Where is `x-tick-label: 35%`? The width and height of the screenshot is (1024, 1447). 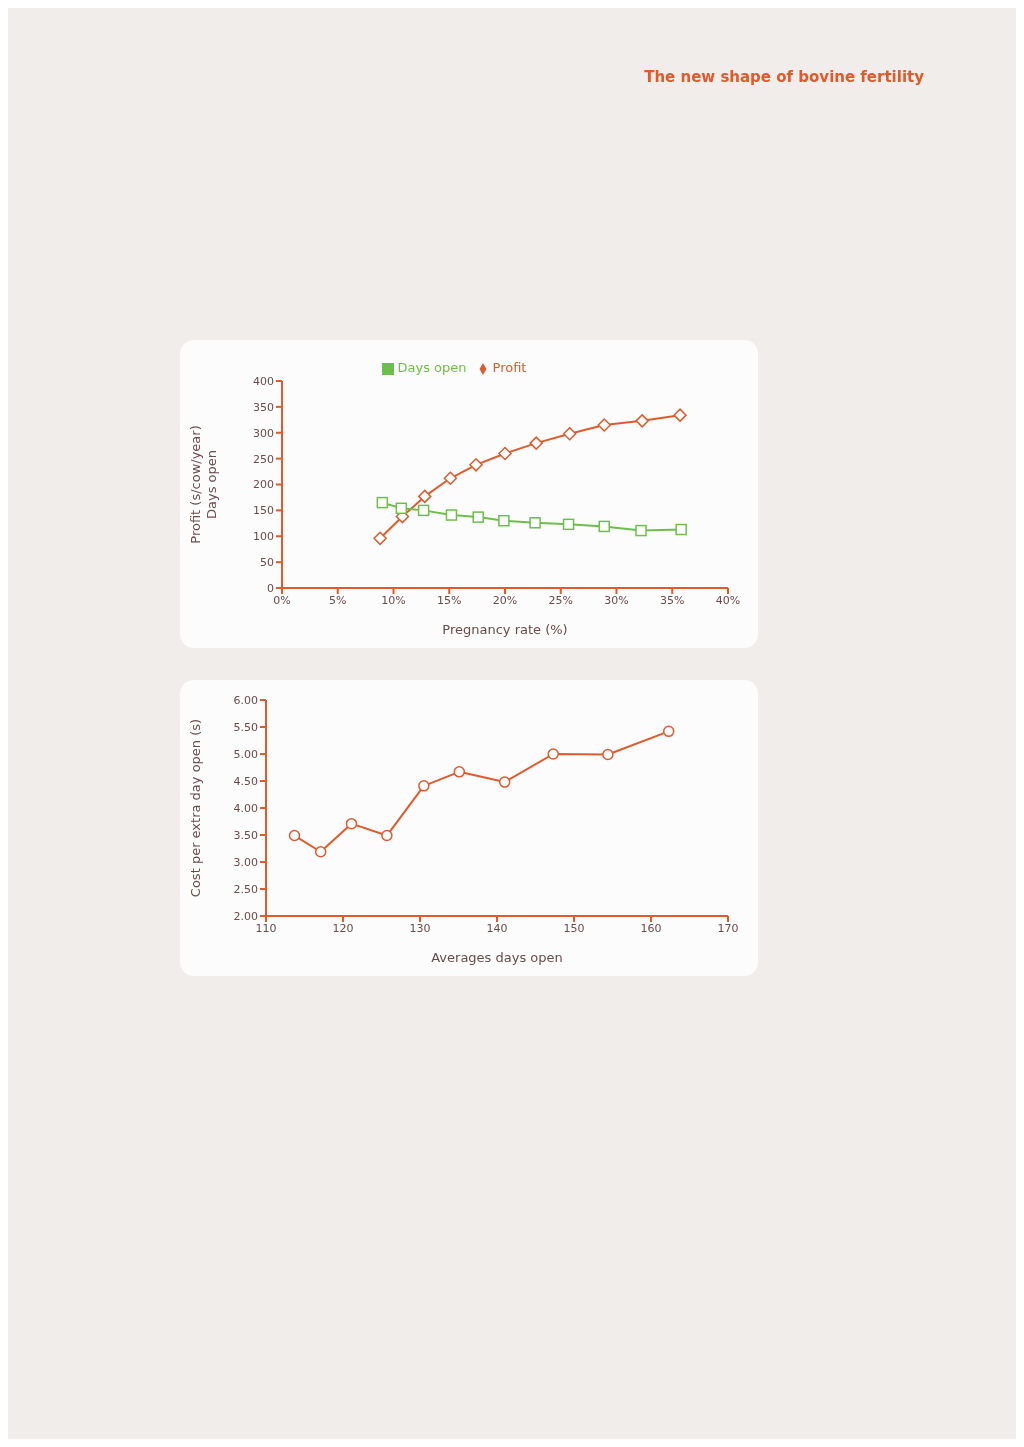
x-tick-label: 35% is located at coordinates (672, 600).